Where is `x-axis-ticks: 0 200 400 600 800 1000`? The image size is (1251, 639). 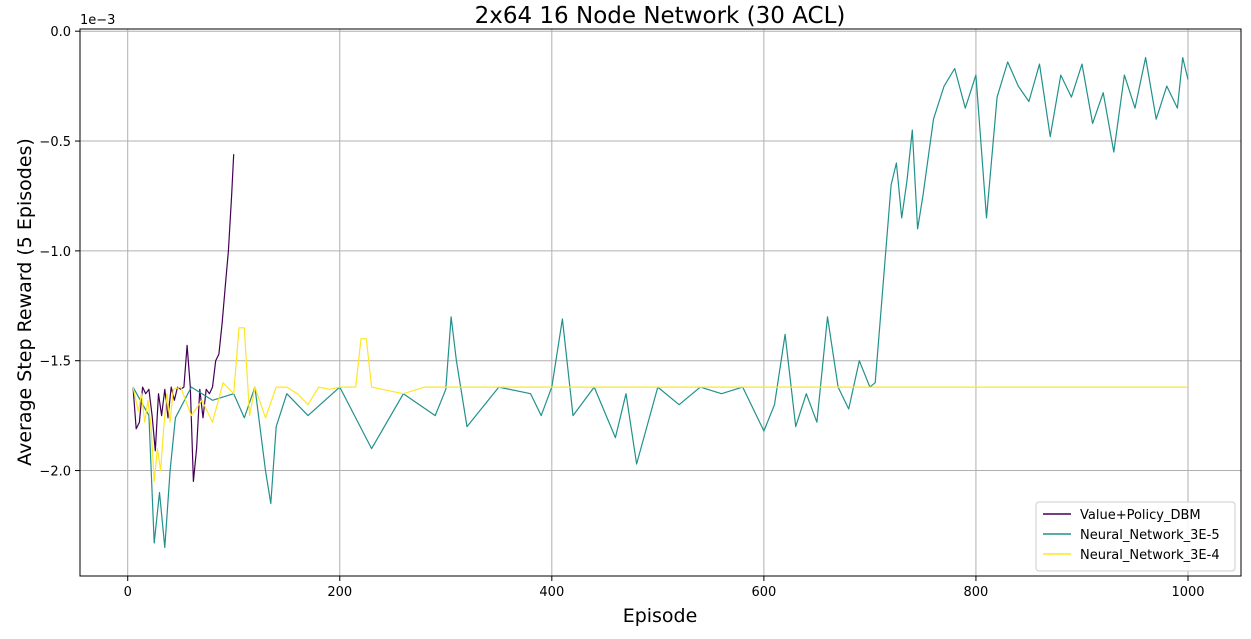 x-axis-ticks: 0 200 400 600 800 1000 is located at coordinates (664, 588).